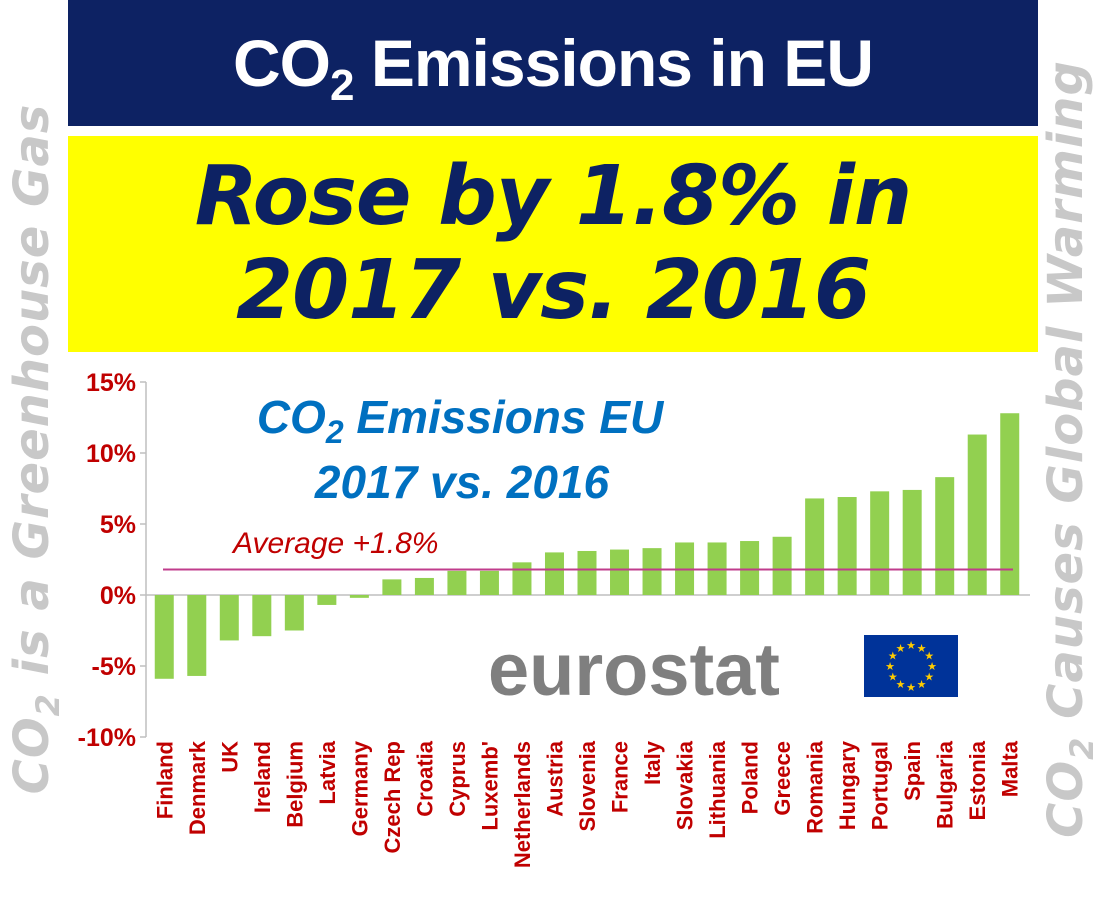 The width and height of the screenshot is (1108, 898). Describe the element at coordinates (554, 573) in the screenshot. I see `bar-austria` at that location.